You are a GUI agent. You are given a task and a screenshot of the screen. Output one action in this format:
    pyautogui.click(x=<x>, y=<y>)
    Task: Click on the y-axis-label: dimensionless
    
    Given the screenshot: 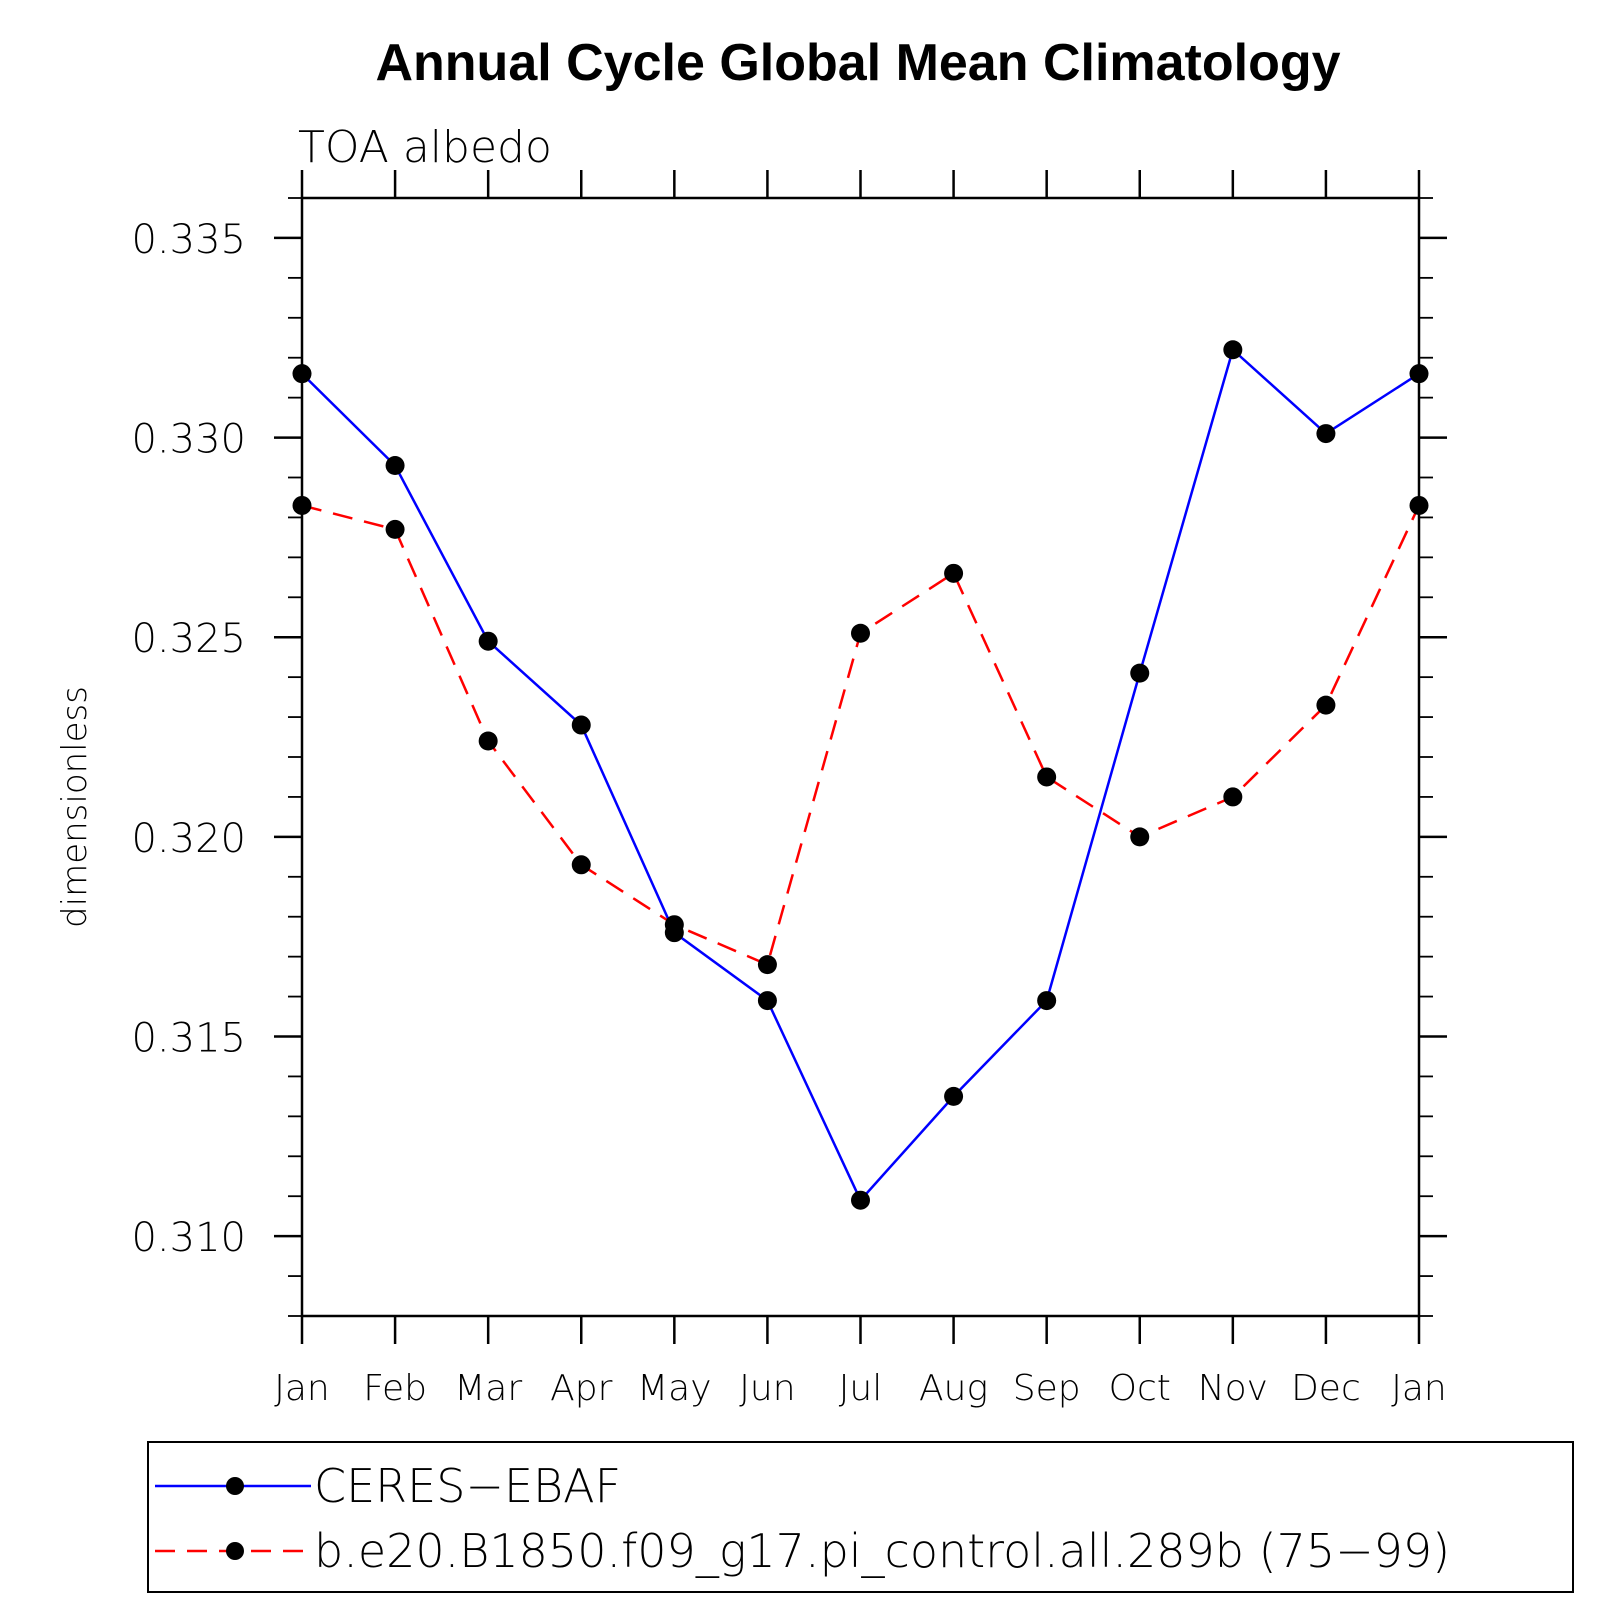 What is the action you would take?
    pyautogui.click(x=75, y=807)
    